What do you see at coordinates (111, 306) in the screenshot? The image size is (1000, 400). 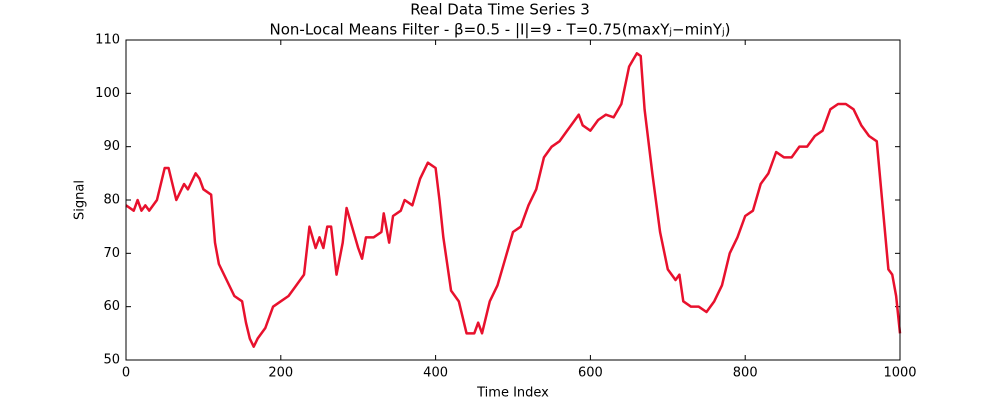 I see `y-tick-label: 60` at bounding box center [111, 306].